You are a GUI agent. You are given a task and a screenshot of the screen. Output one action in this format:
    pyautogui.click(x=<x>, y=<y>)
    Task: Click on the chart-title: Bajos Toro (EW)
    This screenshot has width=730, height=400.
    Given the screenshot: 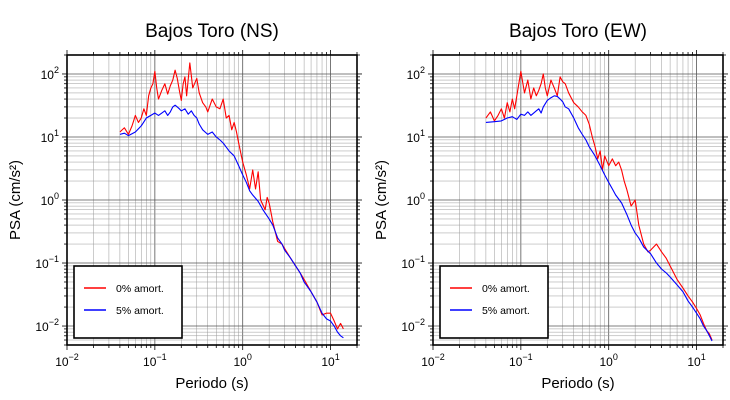 What is the action you would take?
    pyautogui.click(x=578, y=31)
    